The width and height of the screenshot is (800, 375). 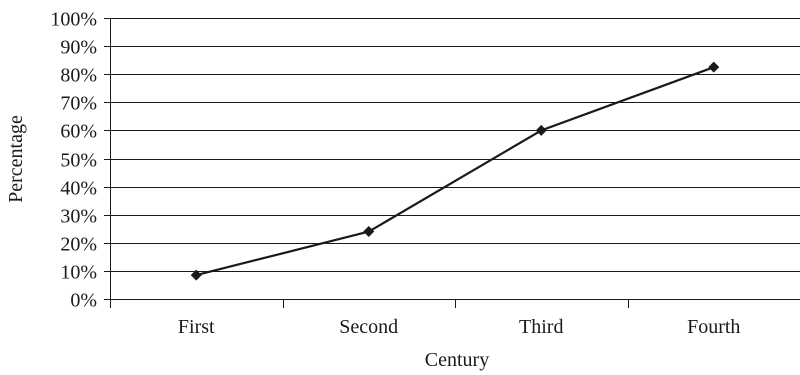 I want to click on x-tick-label: First, so click(x=196, y=327).